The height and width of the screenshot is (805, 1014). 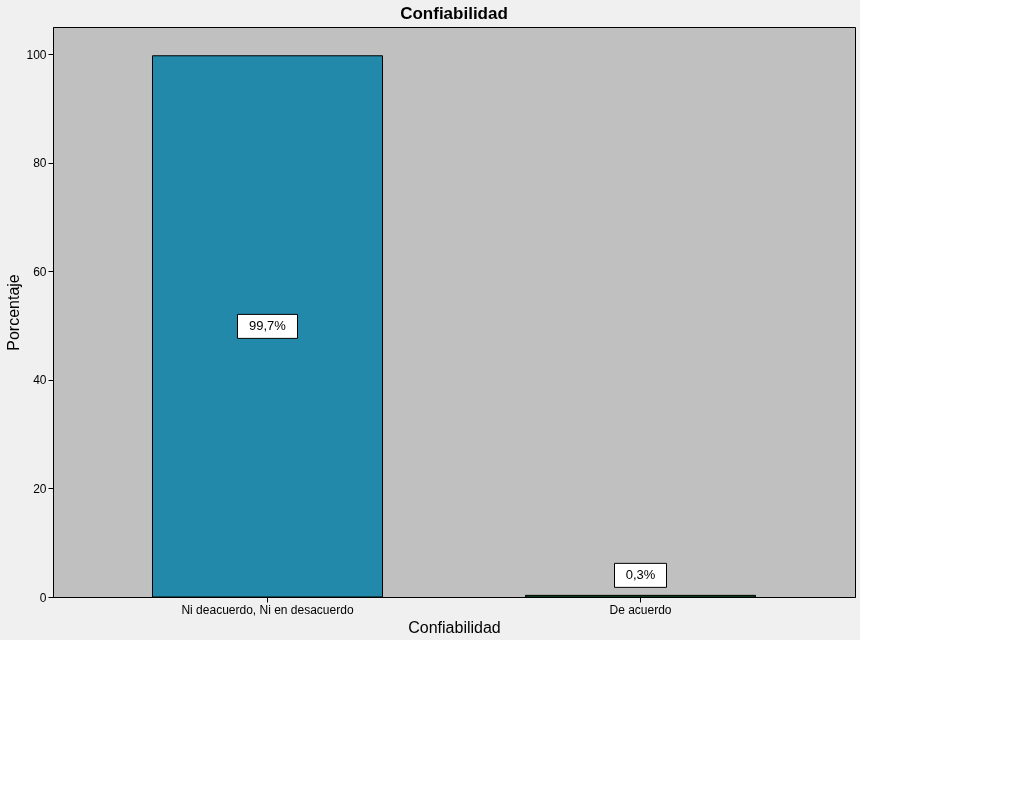 I want to click on y-tick-label: 60, so click(x=40, y=271).